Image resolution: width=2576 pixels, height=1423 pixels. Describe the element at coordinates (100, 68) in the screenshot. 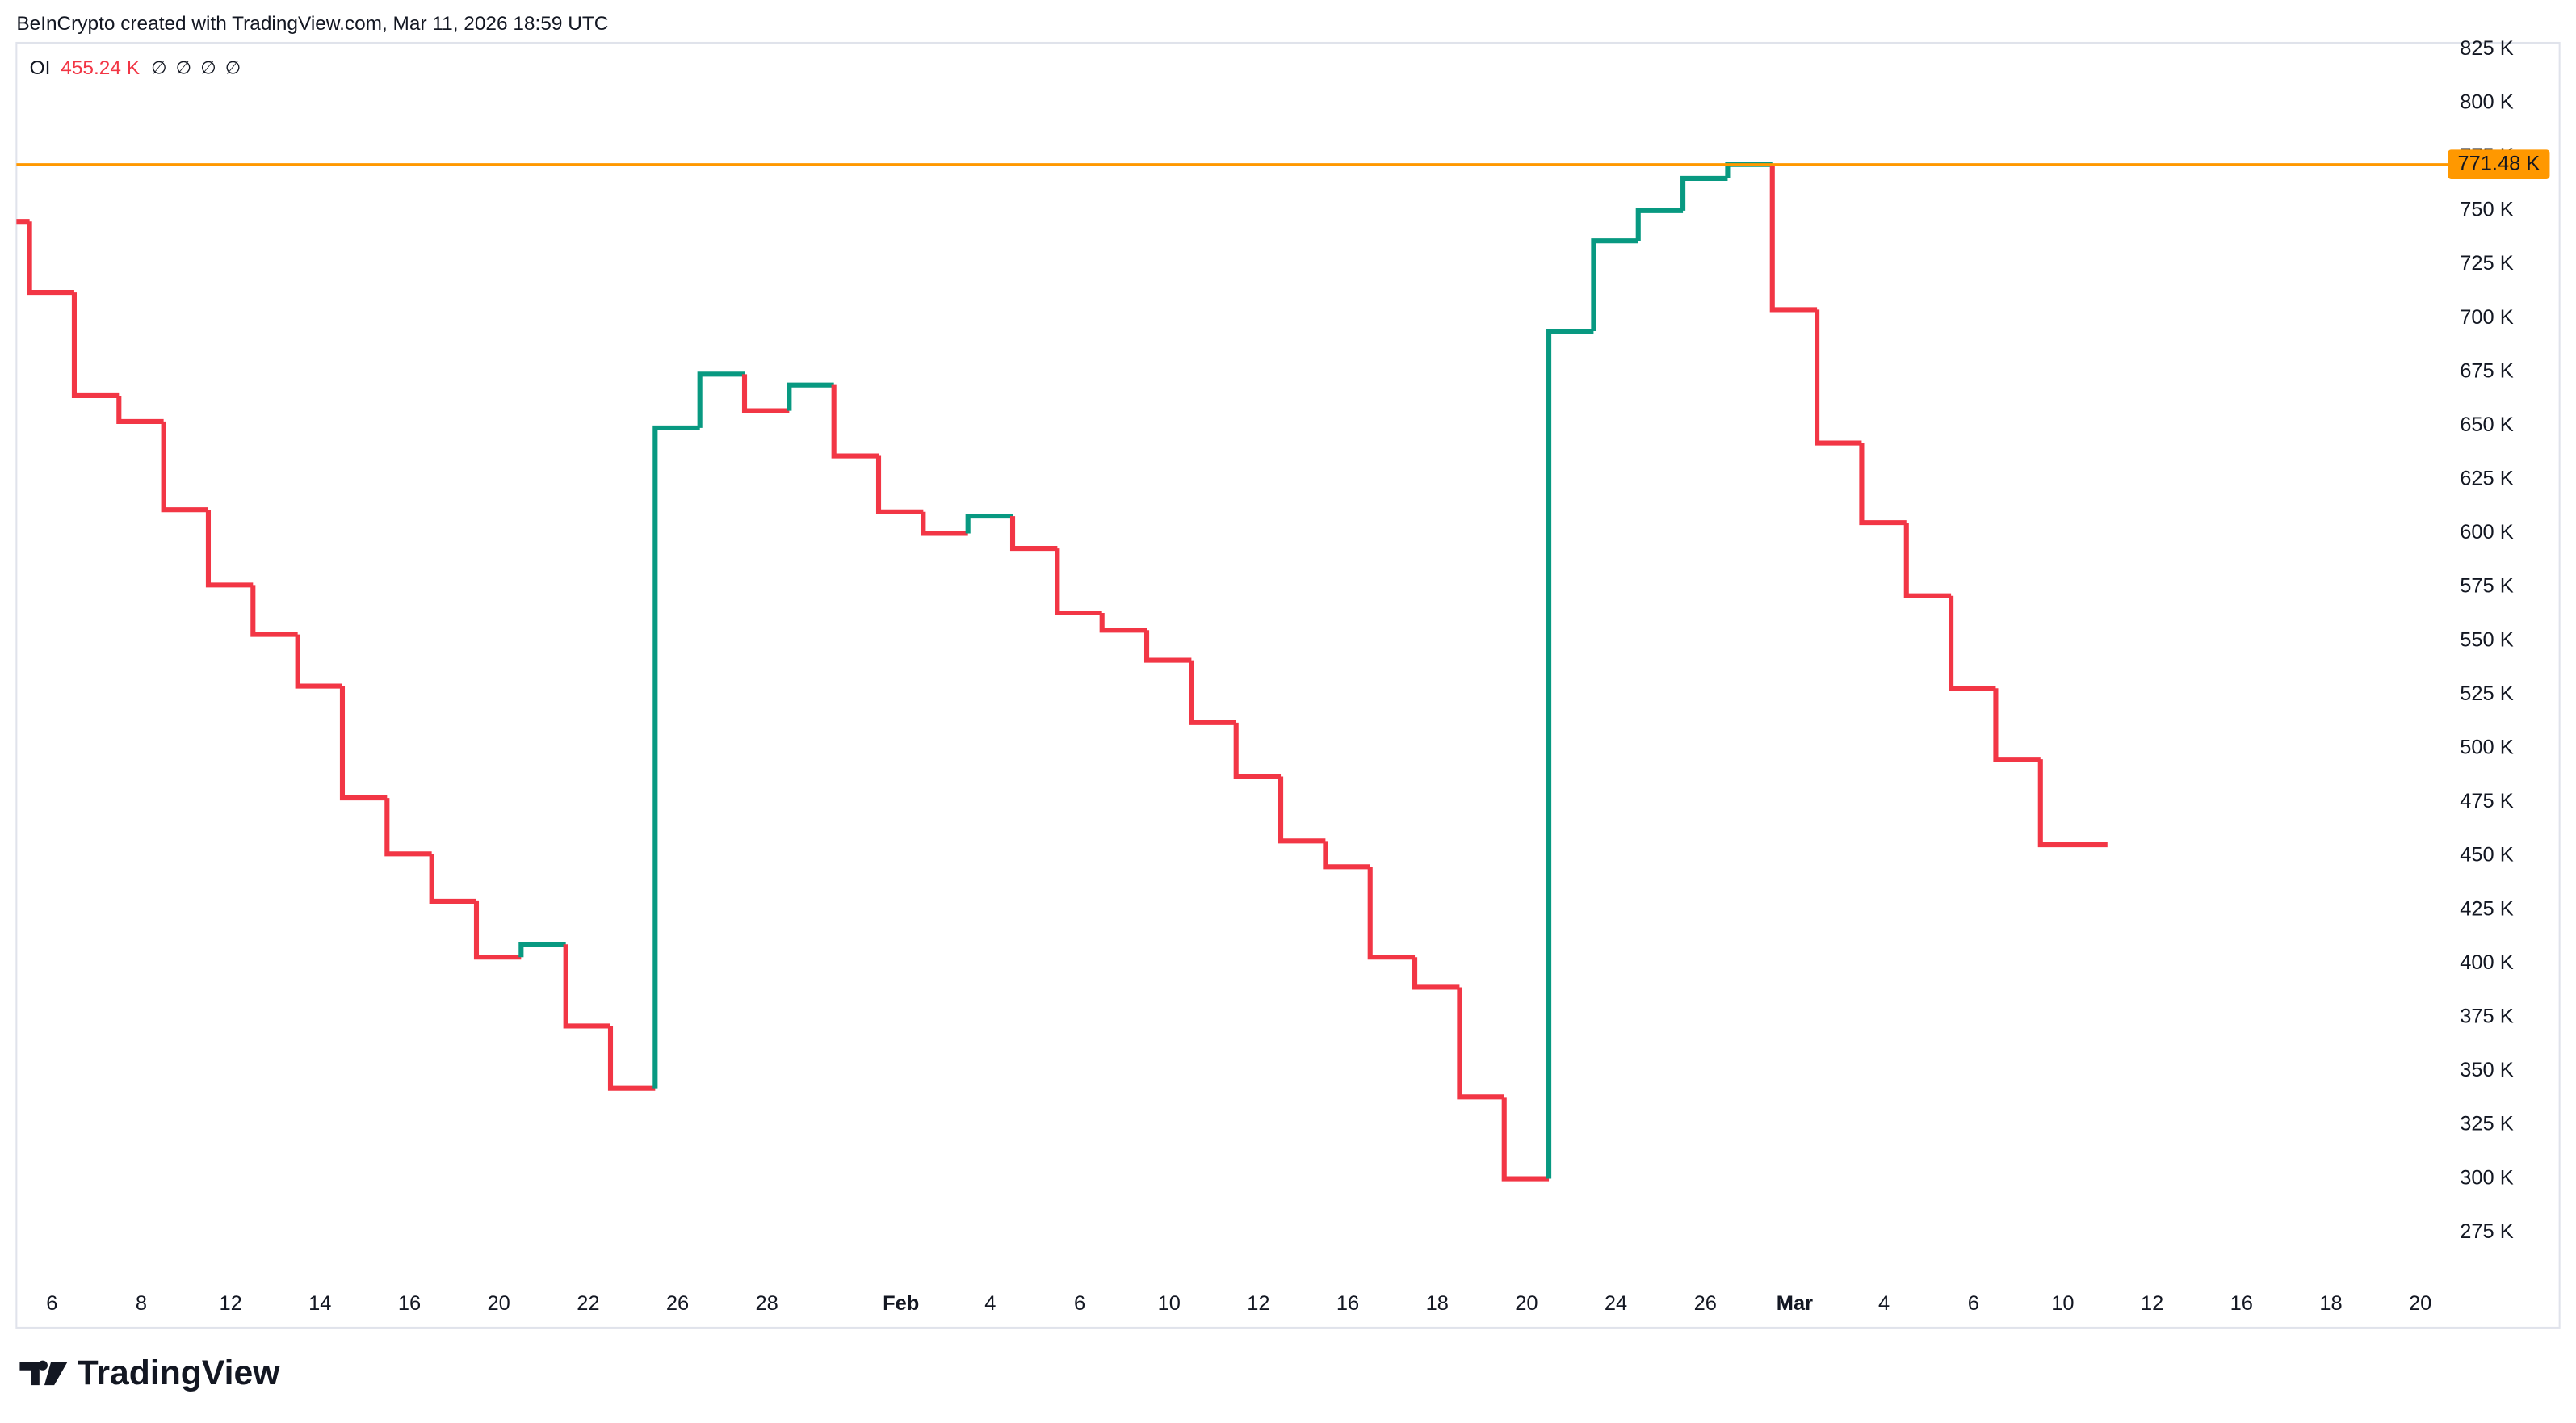

I see `legend-value: 455.24 K` at that location.